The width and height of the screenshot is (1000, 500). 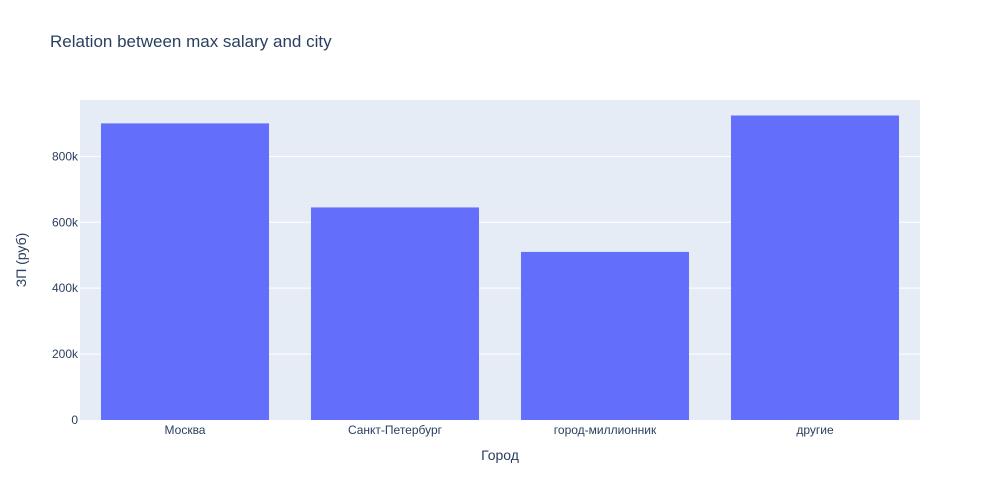 What do you see at coordinates (65, 354) in the screenshot?
I see `y-tick-label: 200k` at bounding box center [65, 354].